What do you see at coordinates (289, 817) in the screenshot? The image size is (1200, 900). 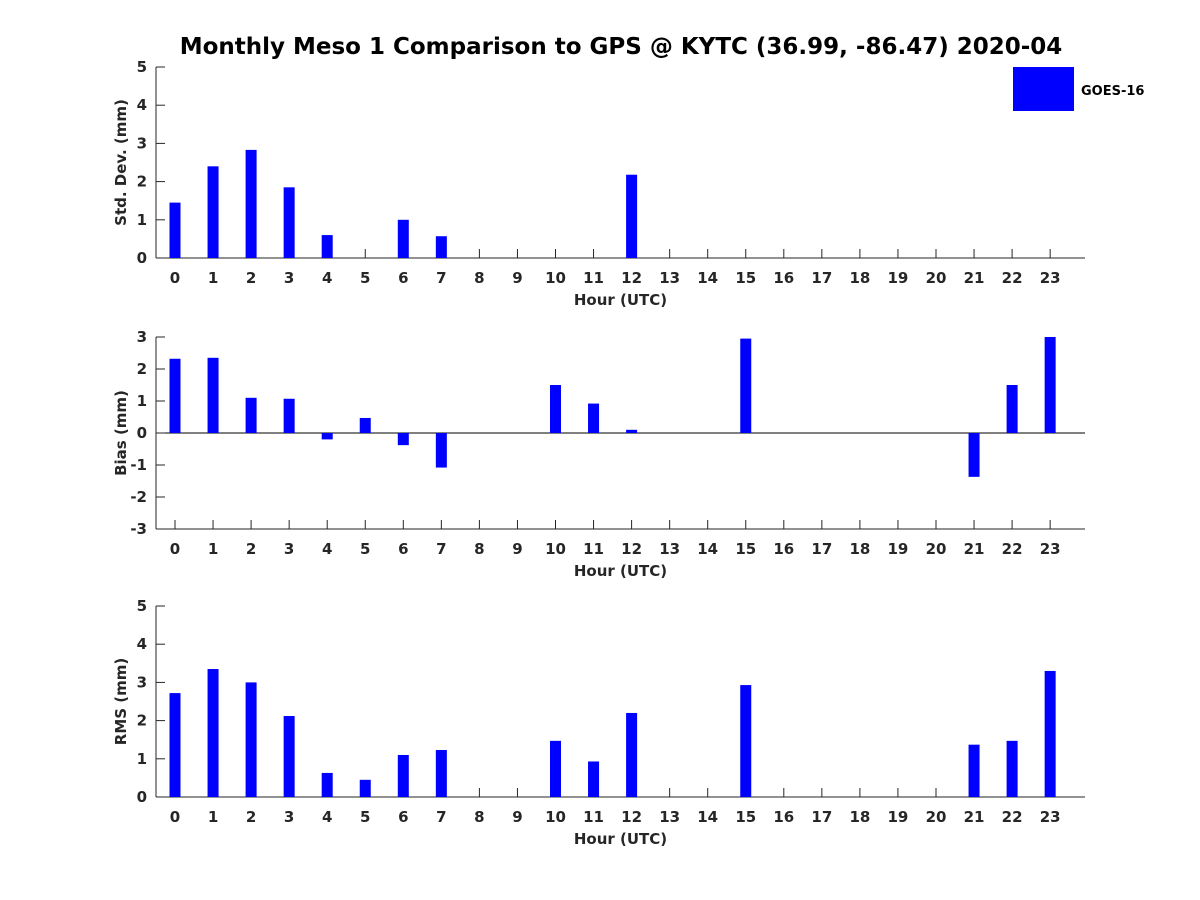 I see `x-tick-label: 3` at bounding box center [289, 817].